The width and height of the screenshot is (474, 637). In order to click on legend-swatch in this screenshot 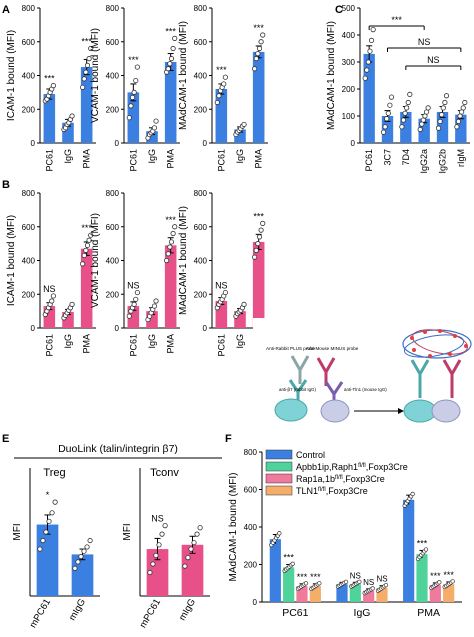, I will do `click(279, 478)`.